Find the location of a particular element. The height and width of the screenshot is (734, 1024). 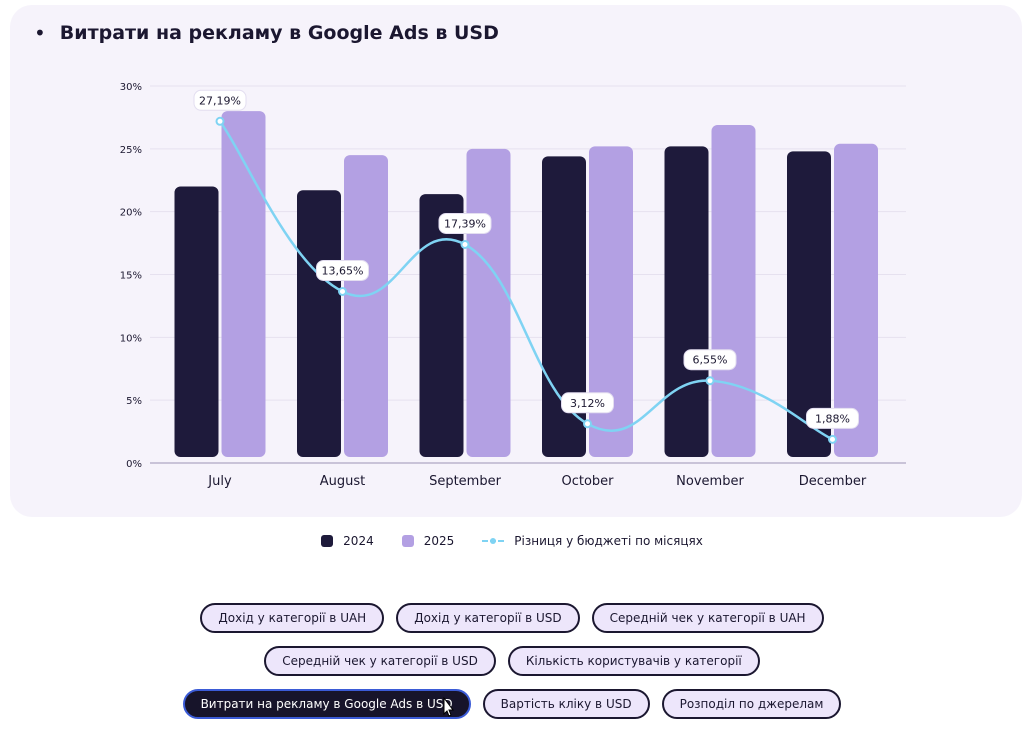

legend-line-swatch is located at coordinates (493, 541).